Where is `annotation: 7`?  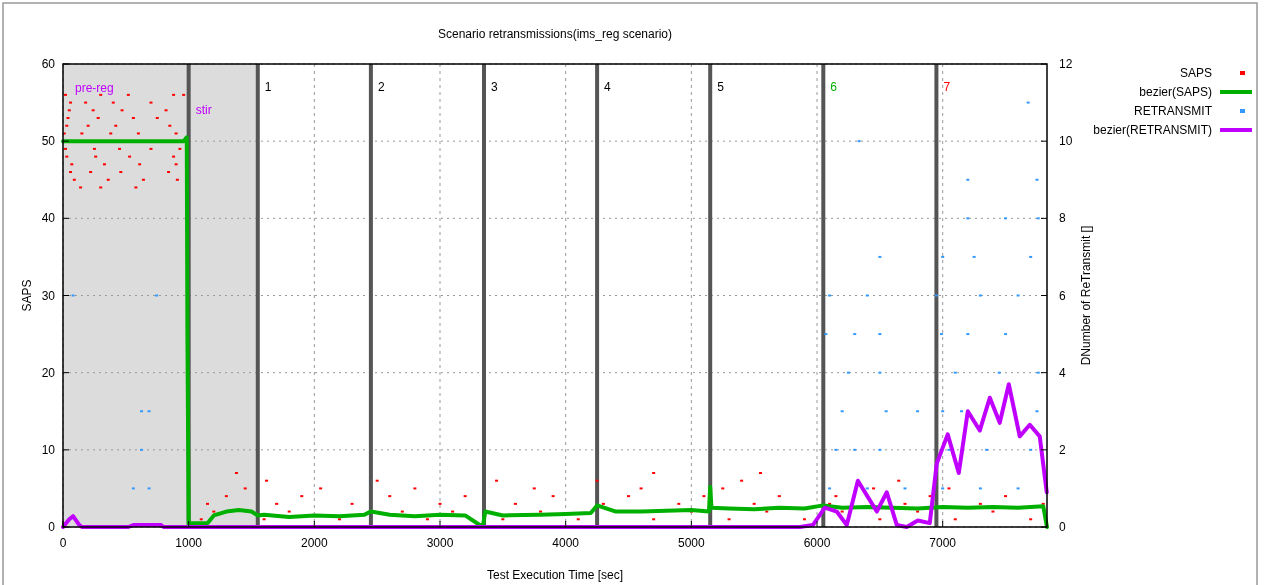
annotation: 7 is located at coordinates (947, 87).